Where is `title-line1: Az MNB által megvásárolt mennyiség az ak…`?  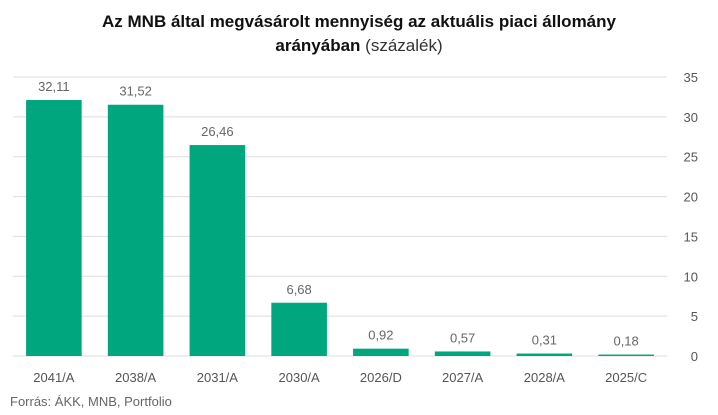
title-line1: Az MNB által megvásárolt mennyiség az ak… is located at coordinates (359, 21).